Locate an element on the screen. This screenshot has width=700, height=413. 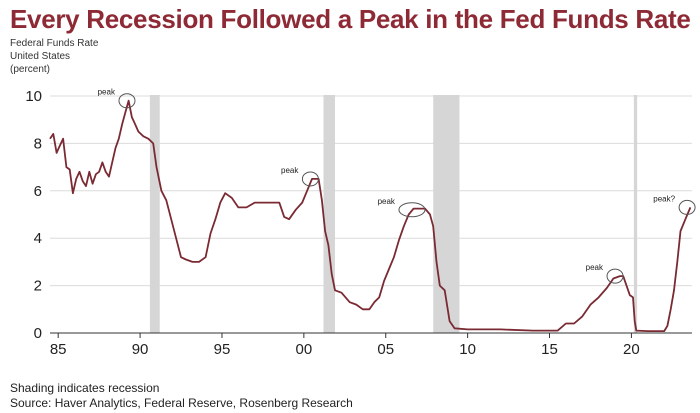
subtitle-country: United States is located at coordinates (40, 56).